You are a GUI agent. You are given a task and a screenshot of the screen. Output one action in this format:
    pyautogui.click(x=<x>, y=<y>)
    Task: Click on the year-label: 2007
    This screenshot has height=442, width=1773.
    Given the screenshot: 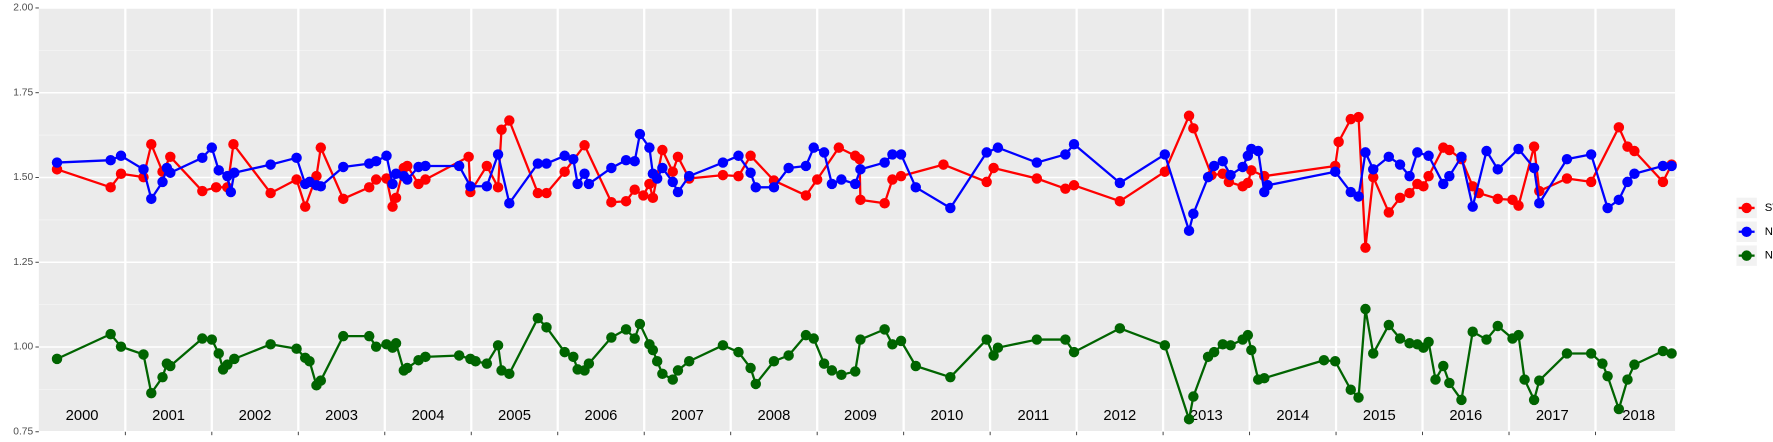 What is the action you would take?
    pyautogui.click(x=687, y=416)
    